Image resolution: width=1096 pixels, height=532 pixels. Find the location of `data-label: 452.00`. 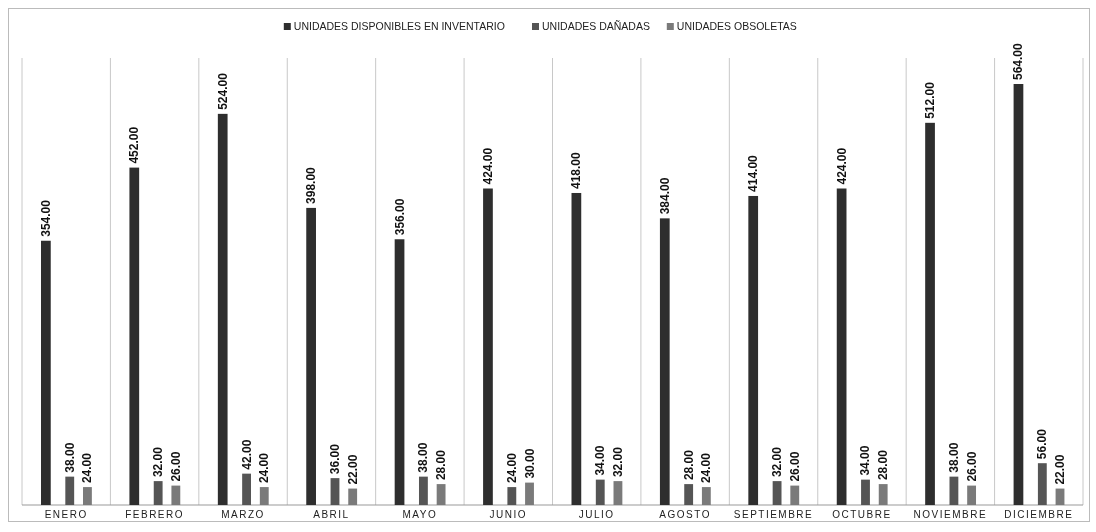

data-label: 452.00 is located at coordinates (134, 145).